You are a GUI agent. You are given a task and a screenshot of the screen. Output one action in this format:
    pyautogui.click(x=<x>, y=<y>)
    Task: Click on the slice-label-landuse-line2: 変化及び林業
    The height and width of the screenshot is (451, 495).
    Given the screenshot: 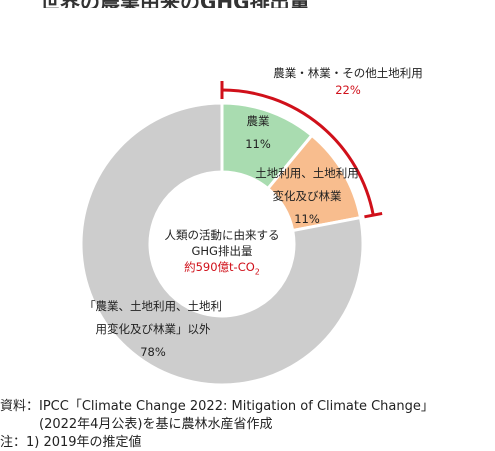 What is the action you would take?
    pyautogui.click(x=307, y=196)
    